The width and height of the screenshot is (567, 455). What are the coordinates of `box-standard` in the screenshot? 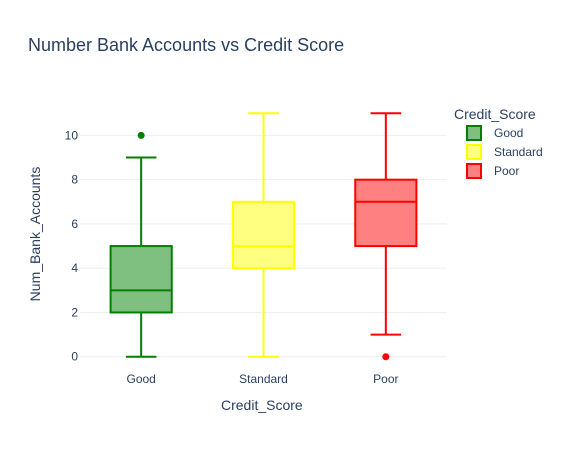 It's located at (263, 235).